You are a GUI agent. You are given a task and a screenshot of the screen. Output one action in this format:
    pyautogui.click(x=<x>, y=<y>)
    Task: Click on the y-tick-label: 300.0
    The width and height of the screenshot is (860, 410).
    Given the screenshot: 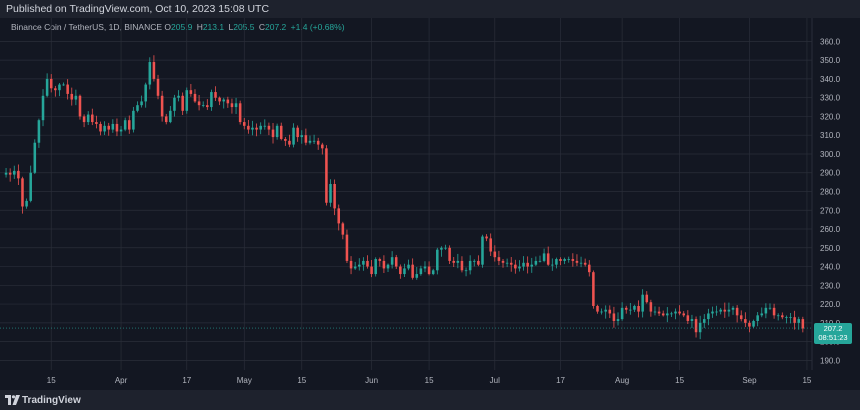 What is the action you would take?
    pyautogui.click(x=830, y=154)
    